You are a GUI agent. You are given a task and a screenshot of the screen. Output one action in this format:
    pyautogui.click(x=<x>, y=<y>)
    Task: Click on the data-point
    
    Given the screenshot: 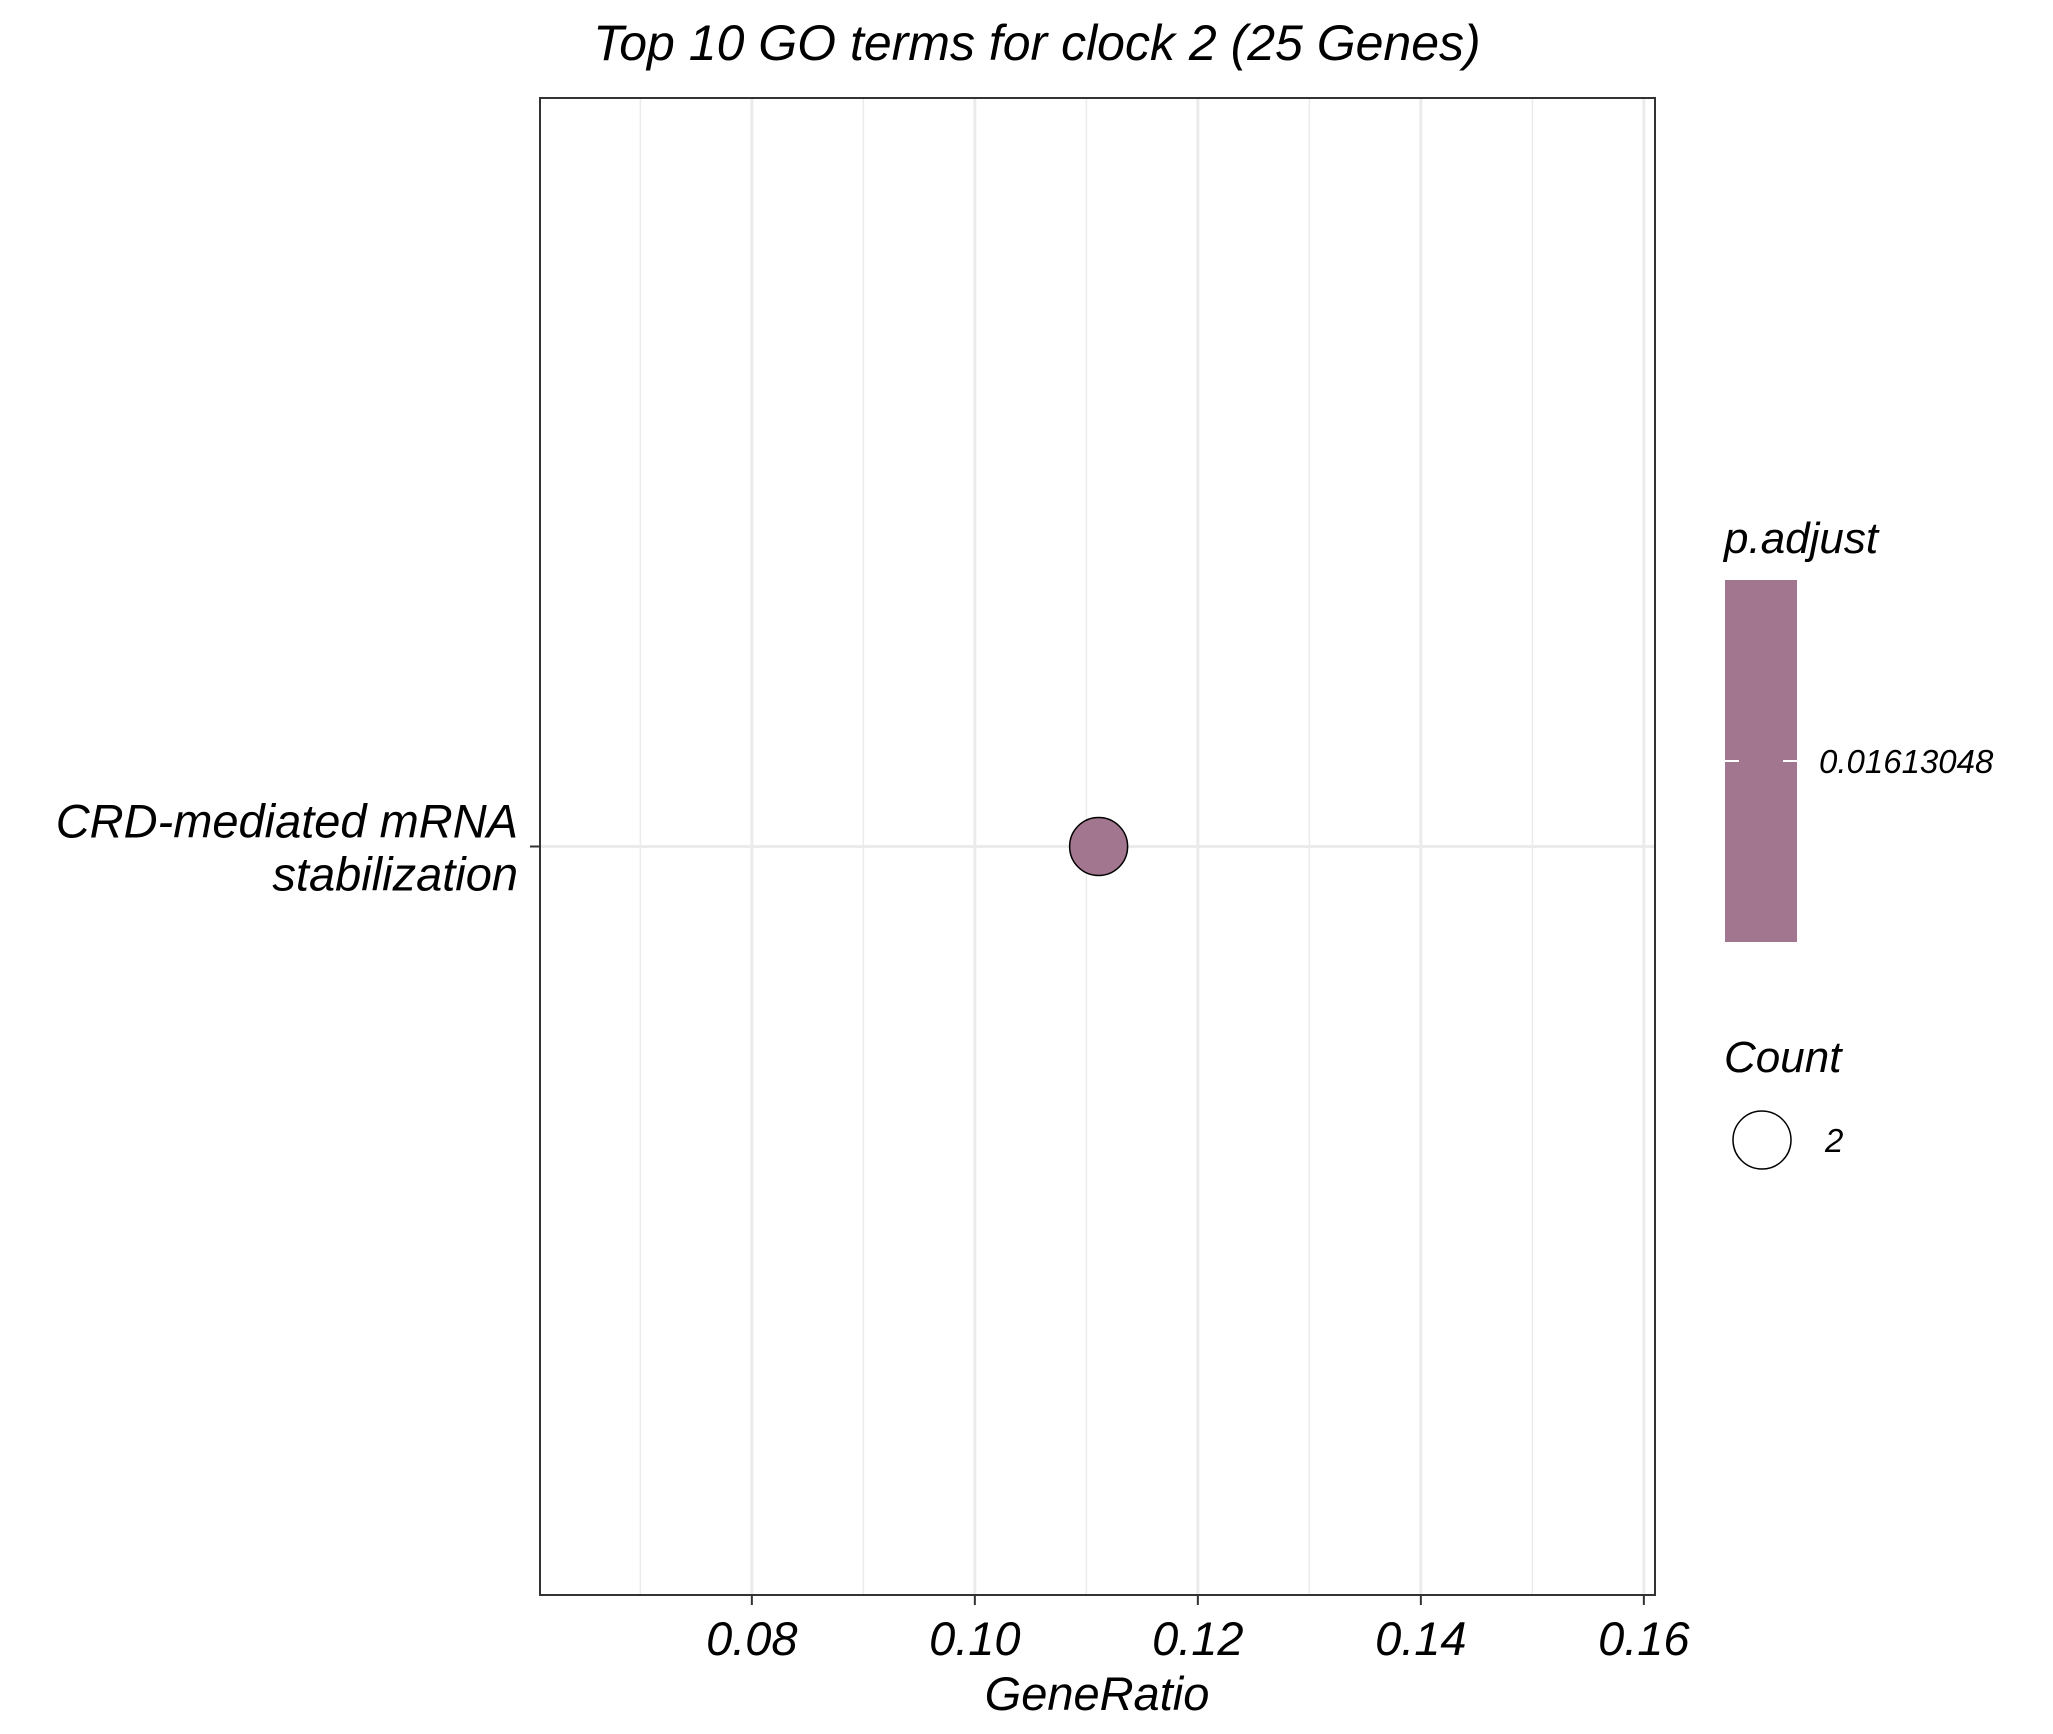 What is the action you would take?
    pyautogui.click(x=1098, y=846)
    